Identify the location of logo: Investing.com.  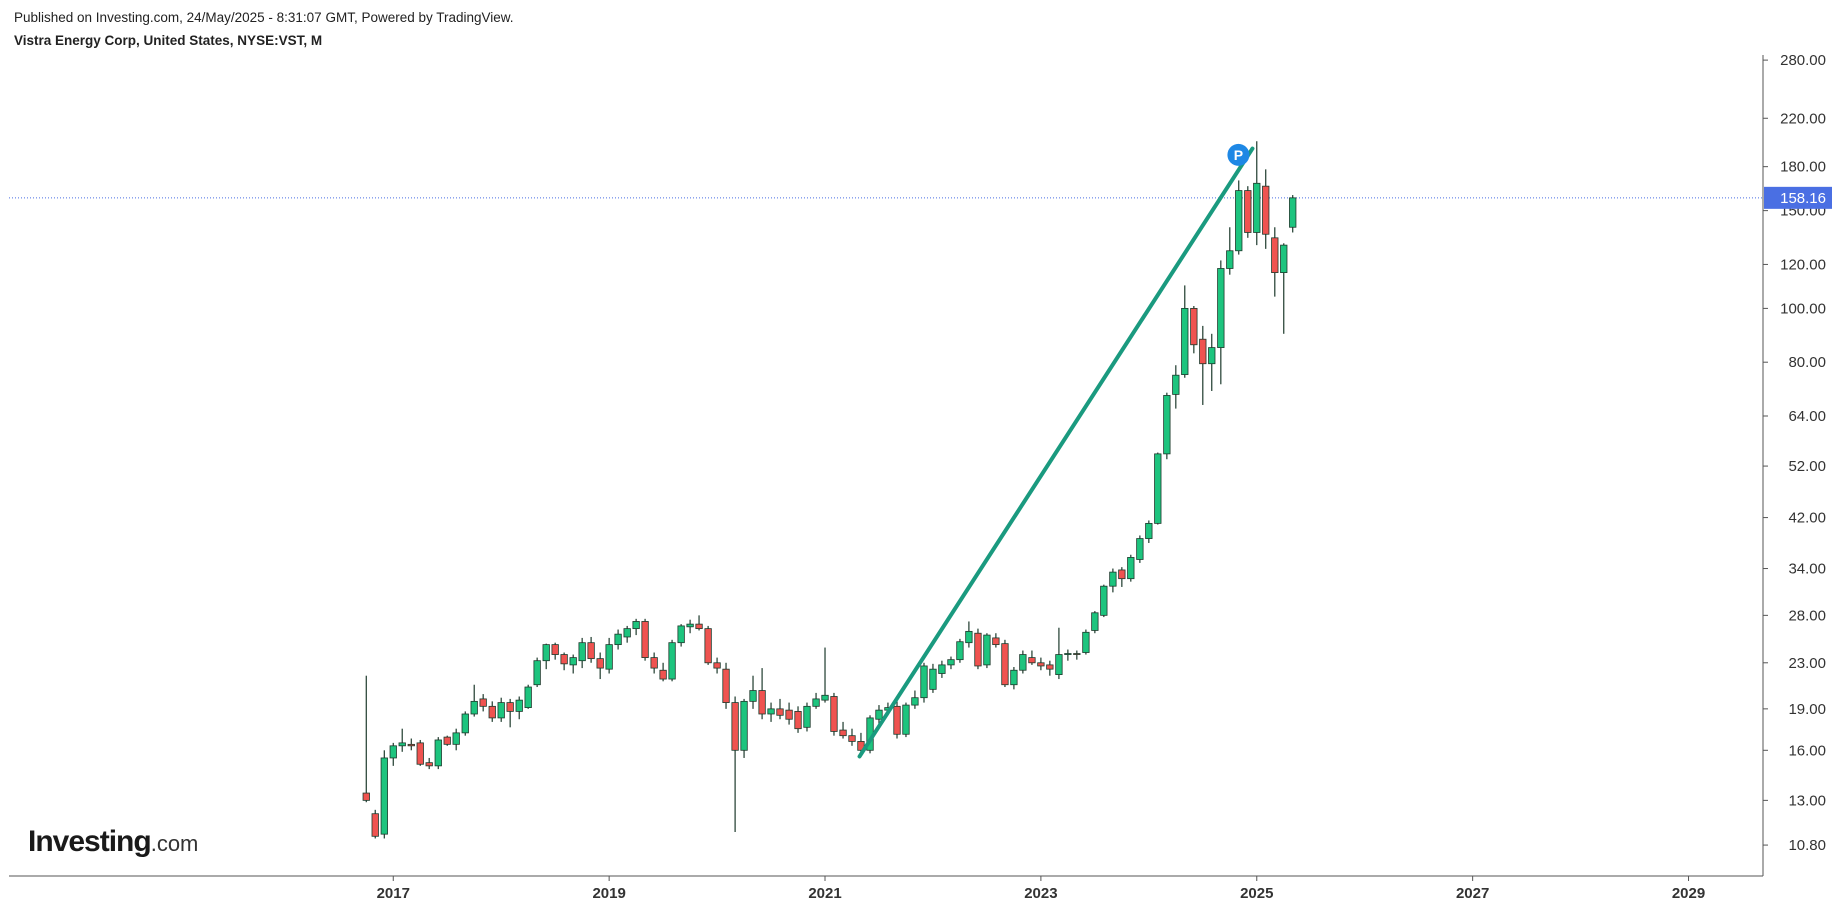
(113, 841).